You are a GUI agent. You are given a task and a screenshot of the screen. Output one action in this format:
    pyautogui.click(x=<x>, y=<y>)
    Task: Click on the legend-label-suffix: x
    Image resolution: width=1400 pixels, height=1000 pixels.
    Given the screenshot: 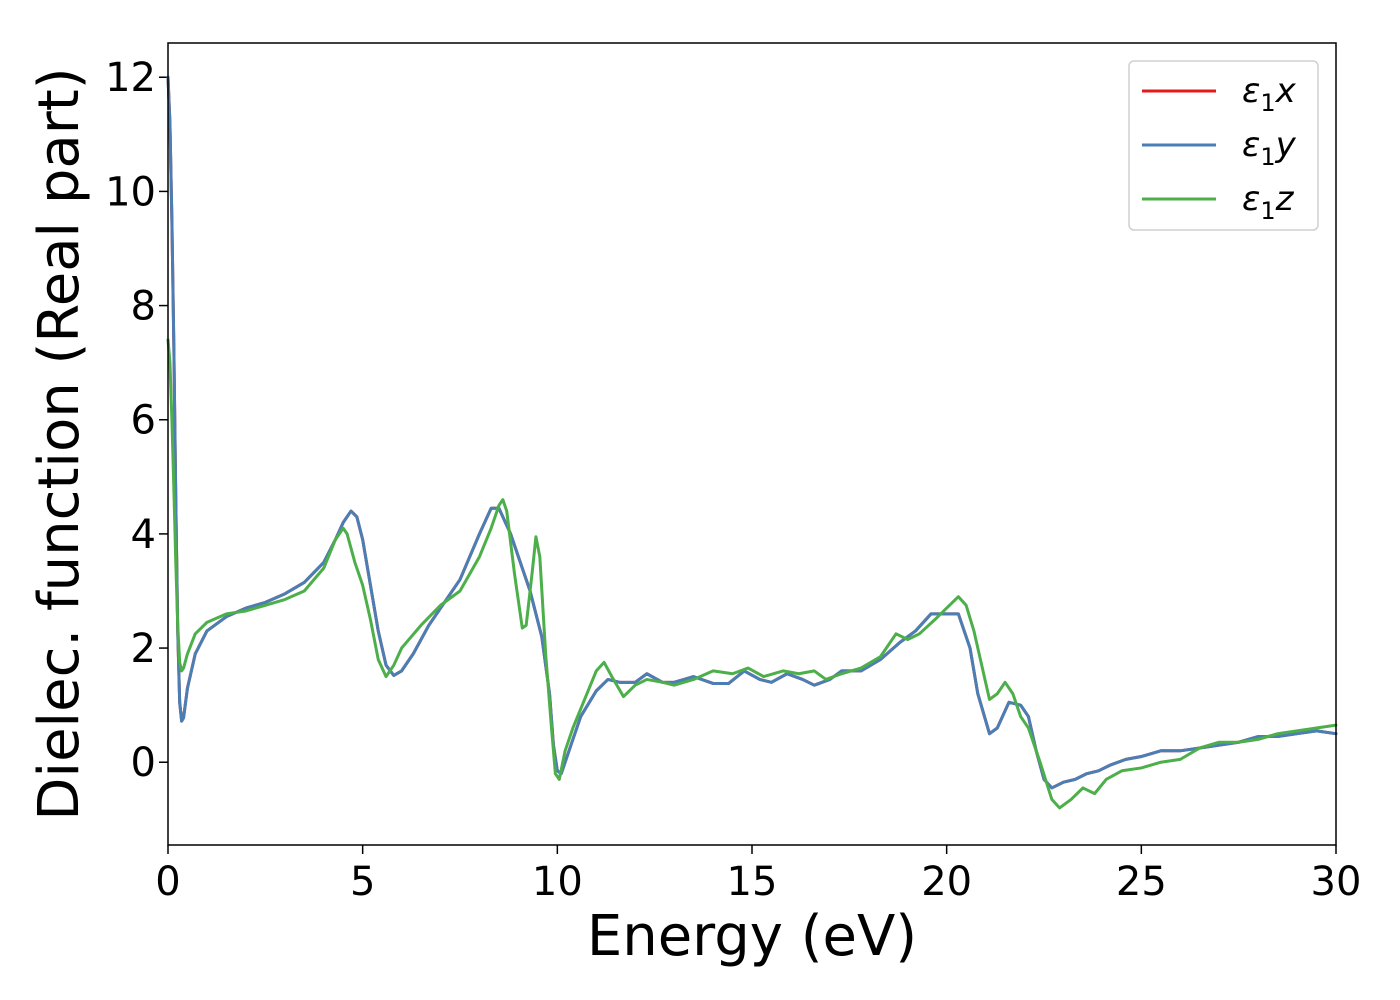 What is the action you would take?
    pyautogui.click(x=1286, y=91)
    